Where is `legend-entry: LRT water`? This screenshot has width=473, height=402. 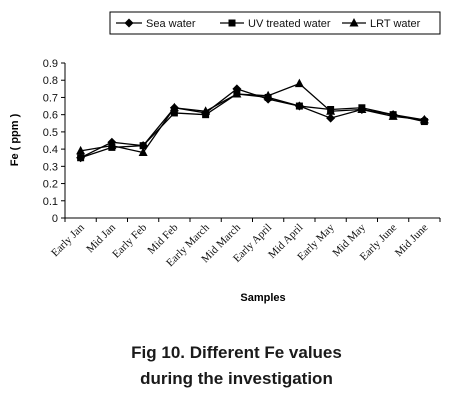
legend-entry: LRT water is located at coordinates (381, 24).